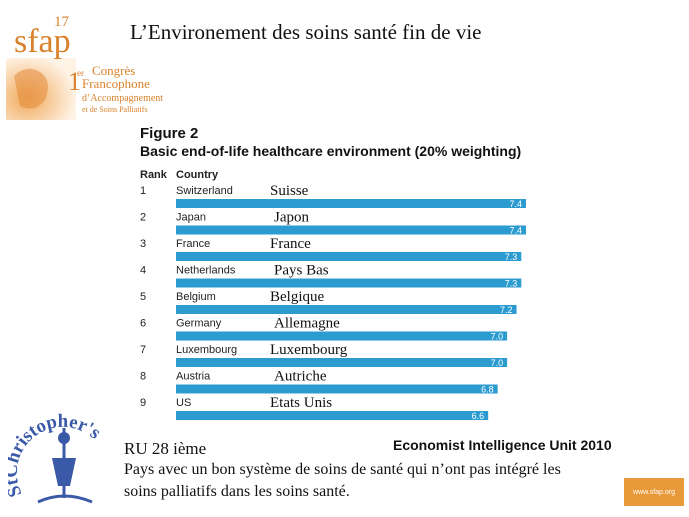 This screenshot has height=517, width=689. What do you see at coordinates (42, 41) in the screenshot?
I see `sfap-wordmark: sfap` at bounding box center [42, 41].